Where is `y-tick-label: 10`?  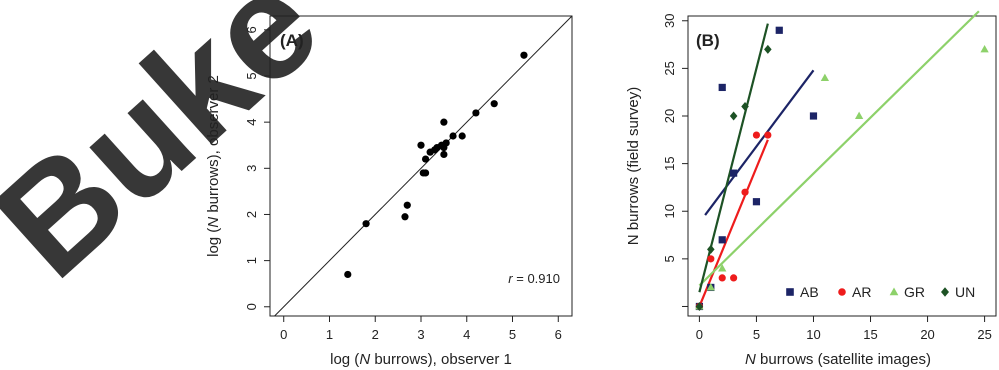 y-tick-label: 10 is located at coordinates (669, 211).